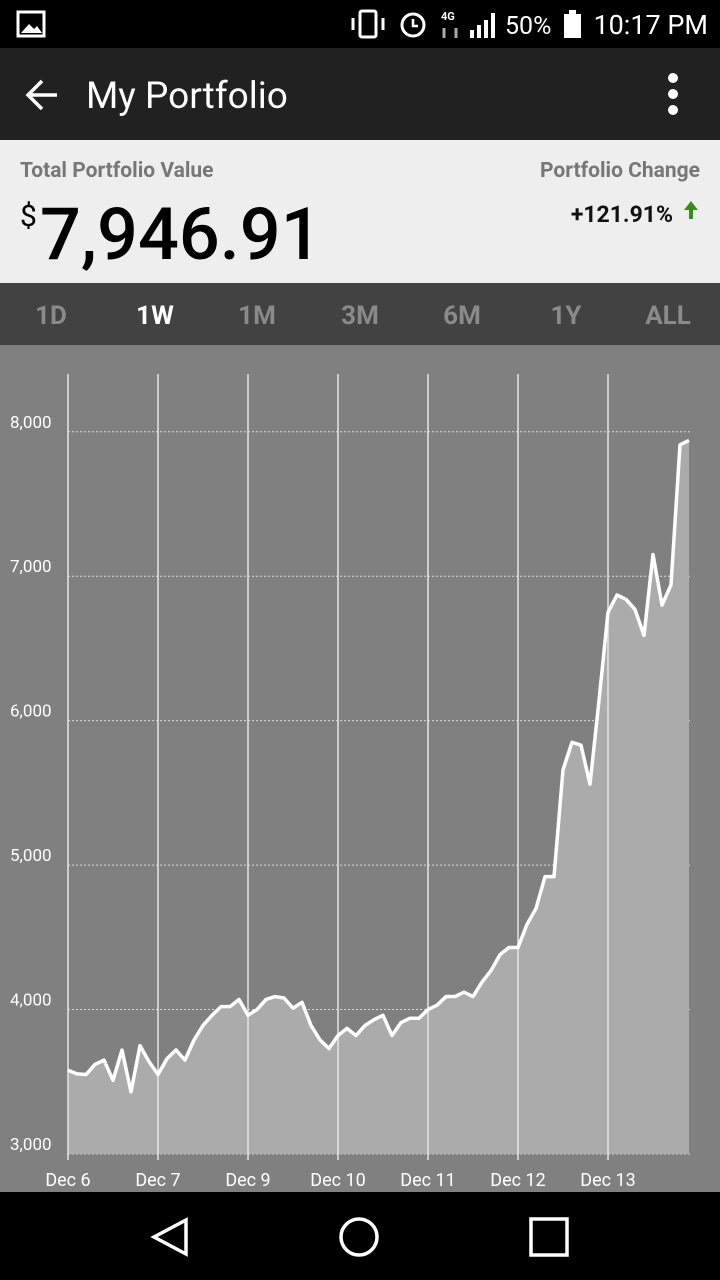 This screenshot has width=720, height=1280. What do you see at coordinates (41, 95) in the screenshot?
I see `back-button` at bounding box center [41, 95].